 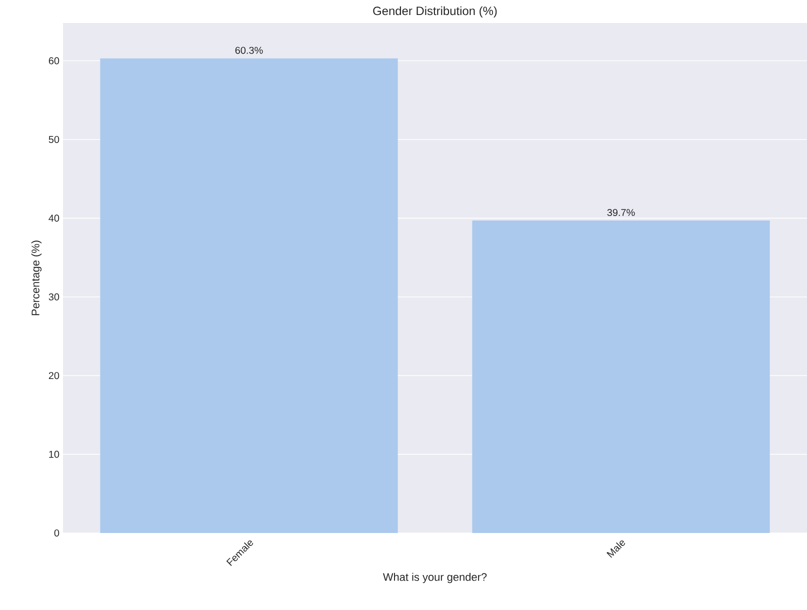 I want to click on data-label: 60.3%, so click(x=249, y=50).